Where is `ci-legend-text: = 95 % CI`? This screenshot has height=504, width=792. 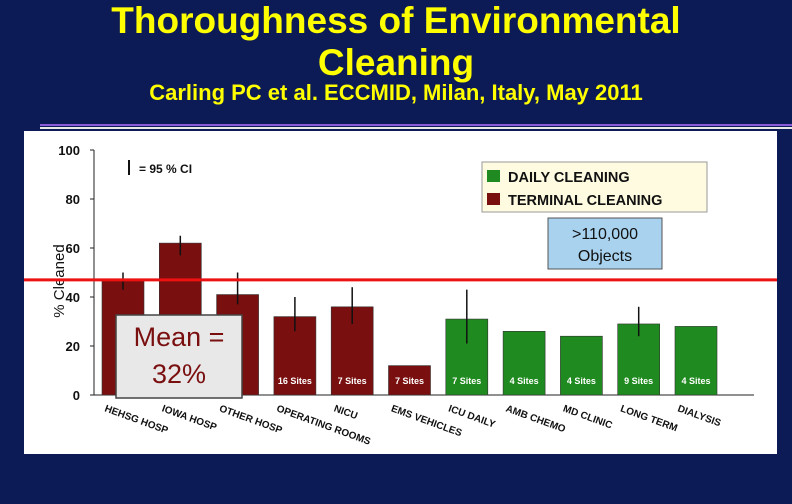 ci-legend-text: = 95 % CI is located at coordinates (165, 169).